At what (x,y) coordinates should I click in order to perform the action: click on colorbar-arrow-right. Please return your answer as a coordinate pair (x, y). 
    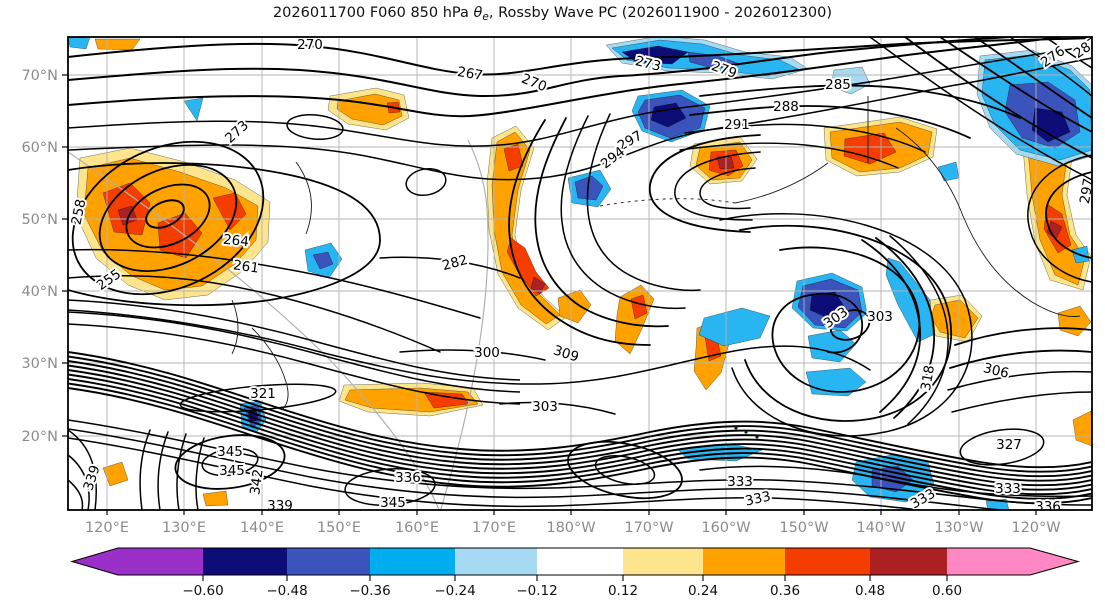
    Looking at the image, I should click on (1054, 561).